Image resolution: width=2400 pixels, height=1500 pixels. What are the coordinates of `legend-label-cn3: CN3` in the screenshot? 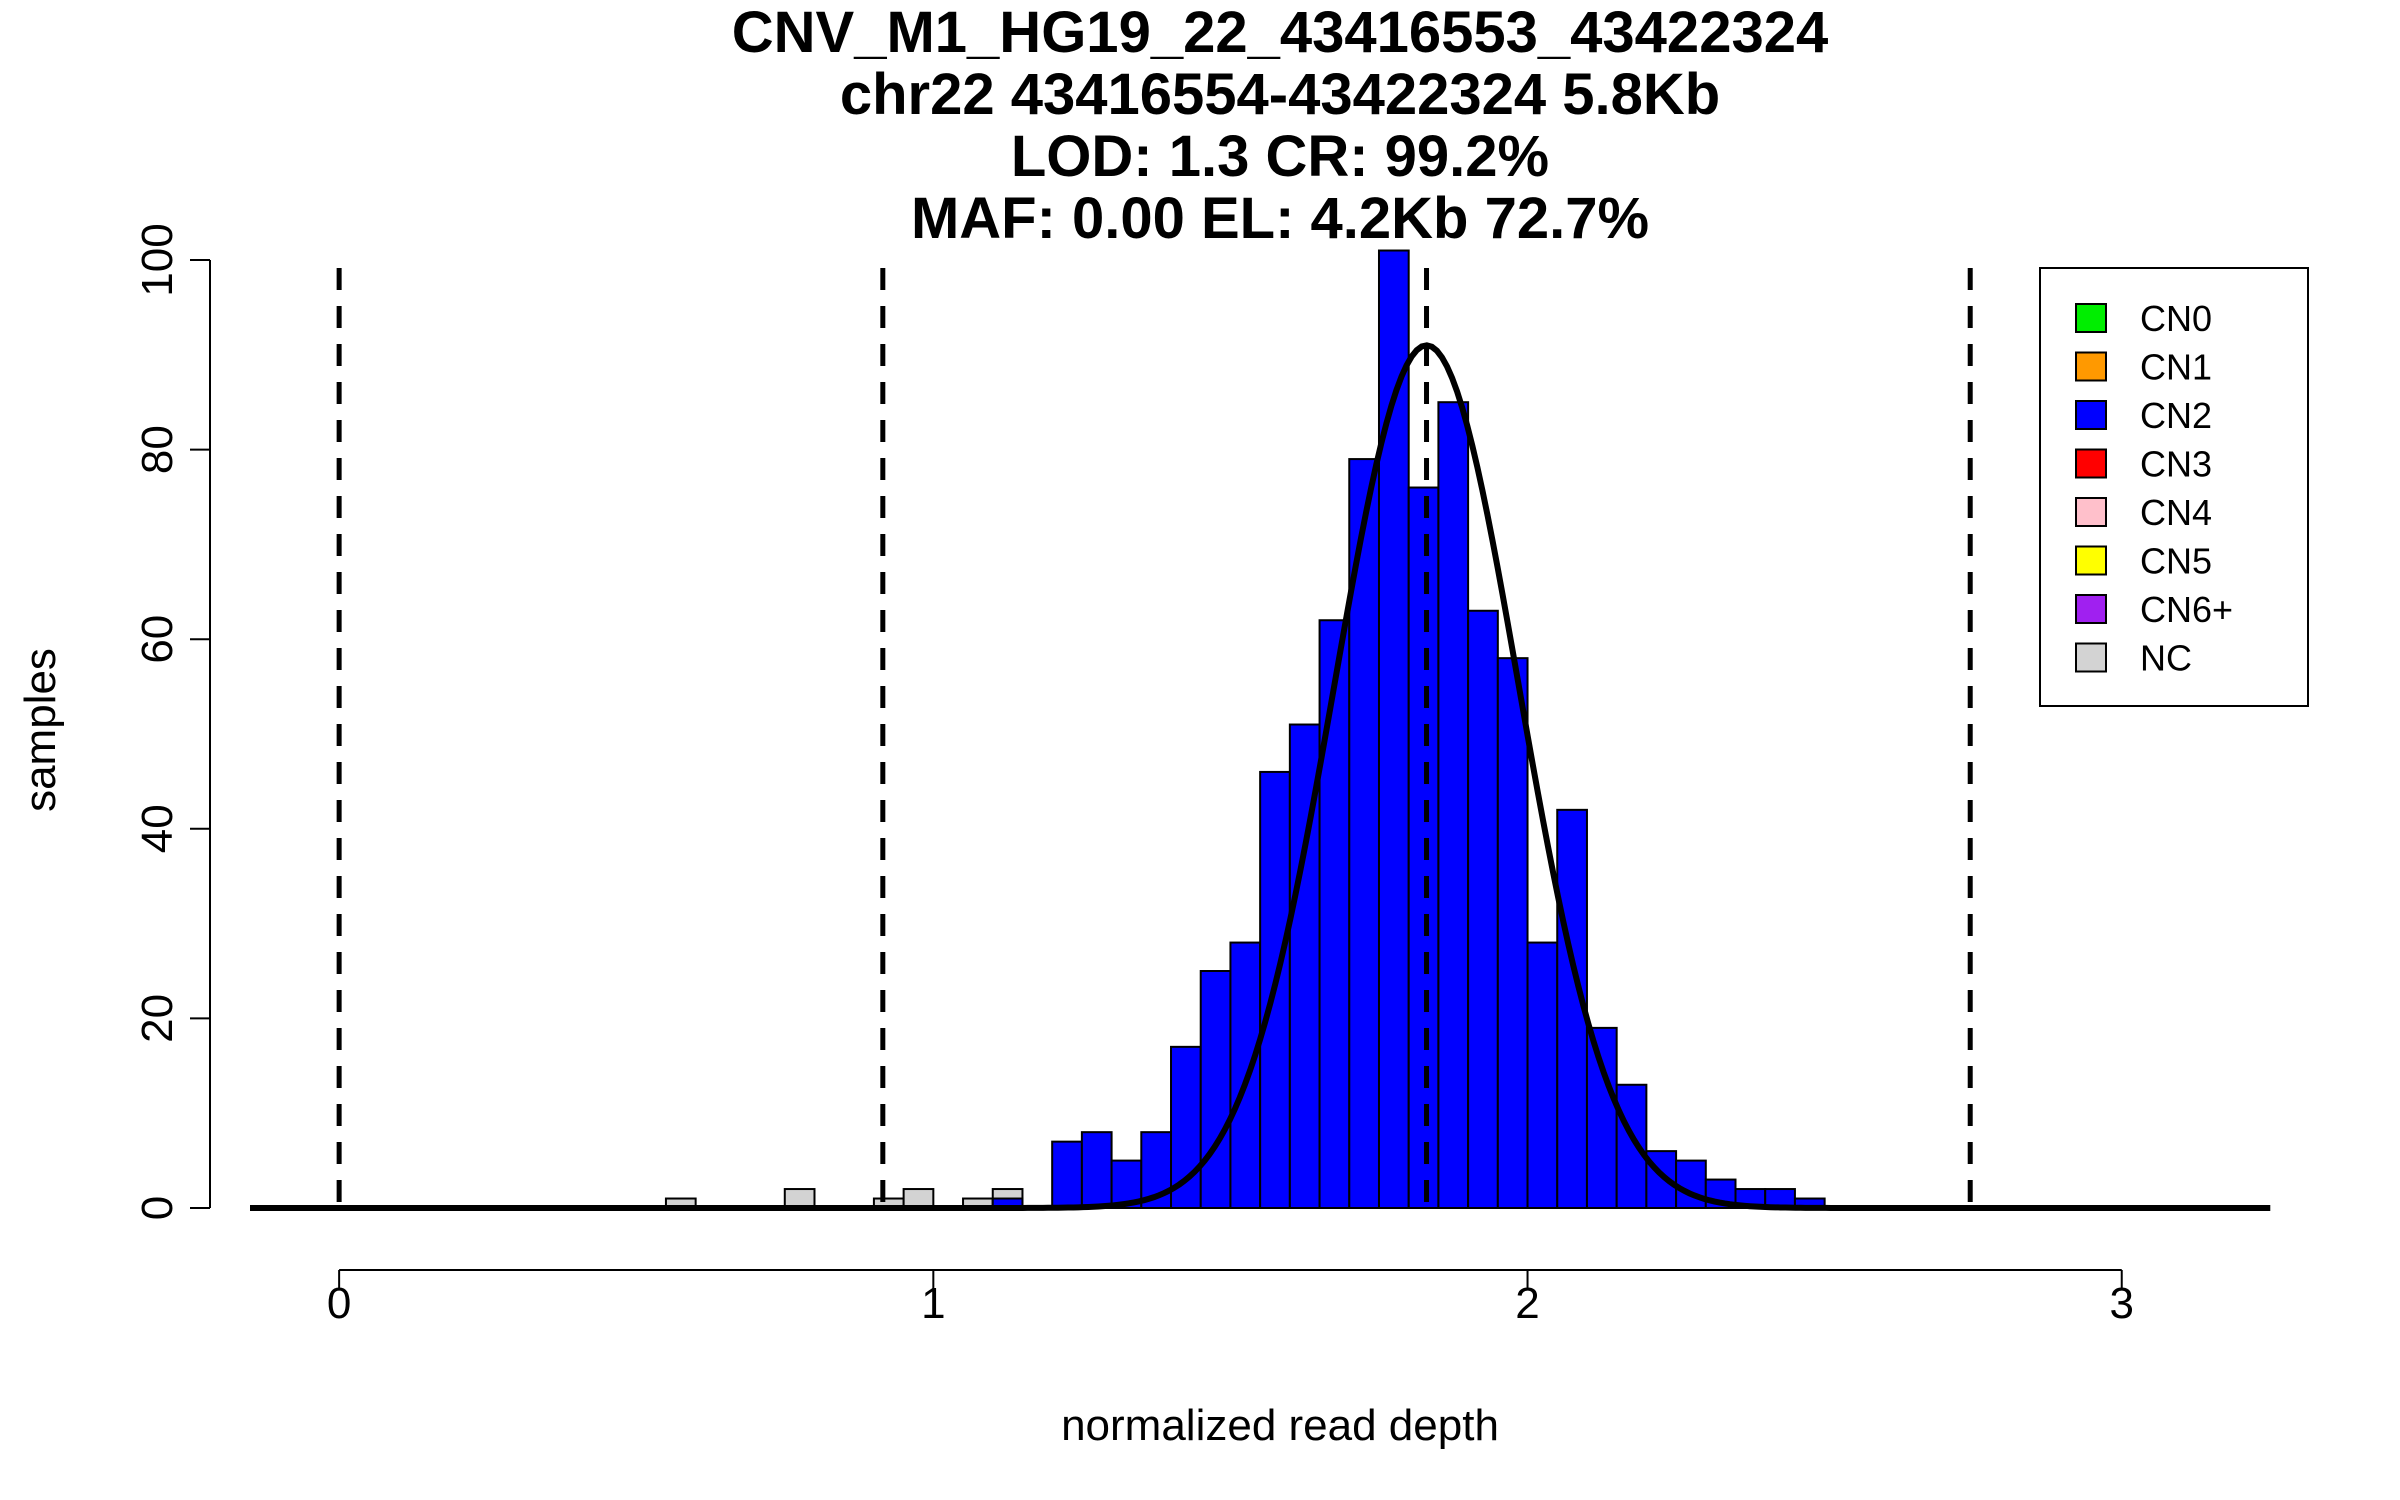 It's located at (2176, 464).